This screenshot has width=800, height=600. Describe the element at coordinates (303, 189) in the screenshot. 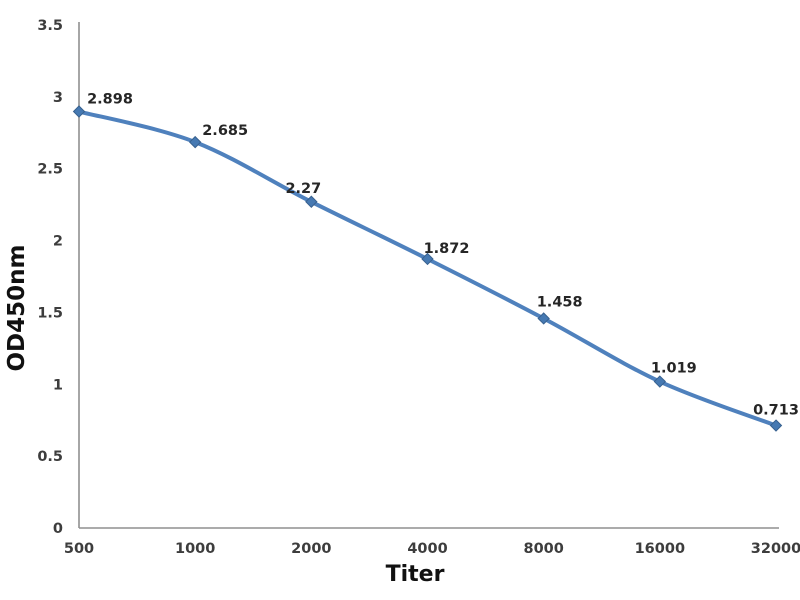

I see `data-point-label: 2.27` at that location.